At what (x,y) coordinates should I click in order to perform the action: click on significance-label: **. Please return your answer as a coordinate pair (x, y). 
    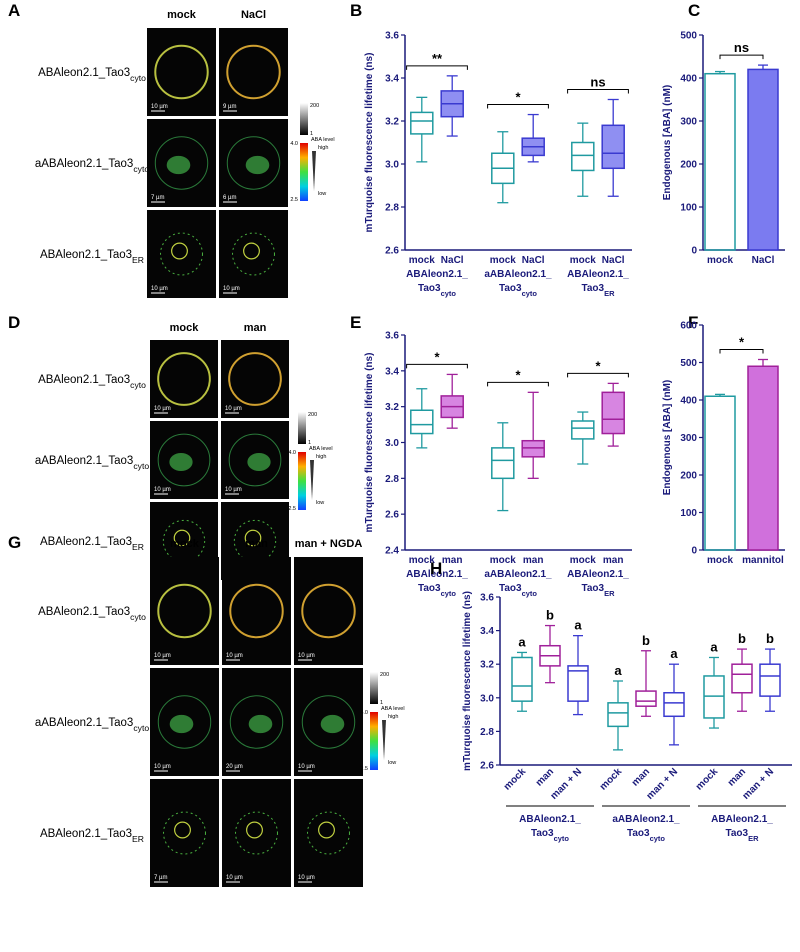
    Looking at the image, I should click on (437, 58).